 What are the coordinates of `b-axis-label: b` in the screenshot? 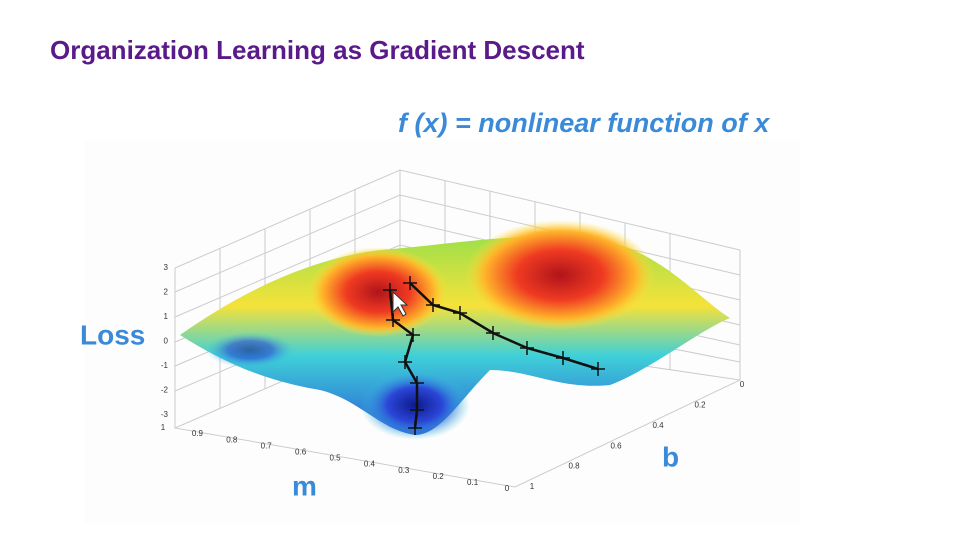 It's located at (670, 456).